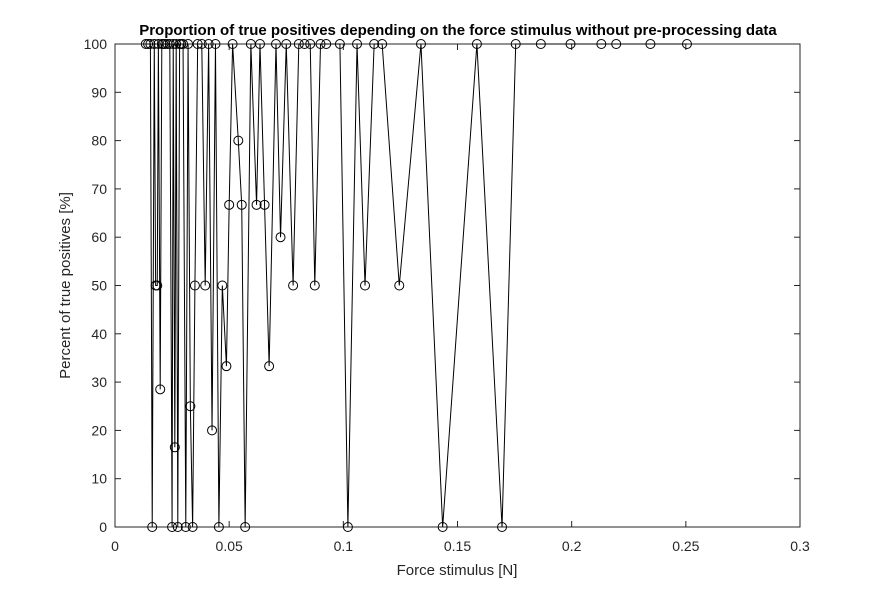  What do you see at coordinates (572, 546) in the screenshot?
I see `x-tick-label: 0.2` at bounding box center [572, 546].